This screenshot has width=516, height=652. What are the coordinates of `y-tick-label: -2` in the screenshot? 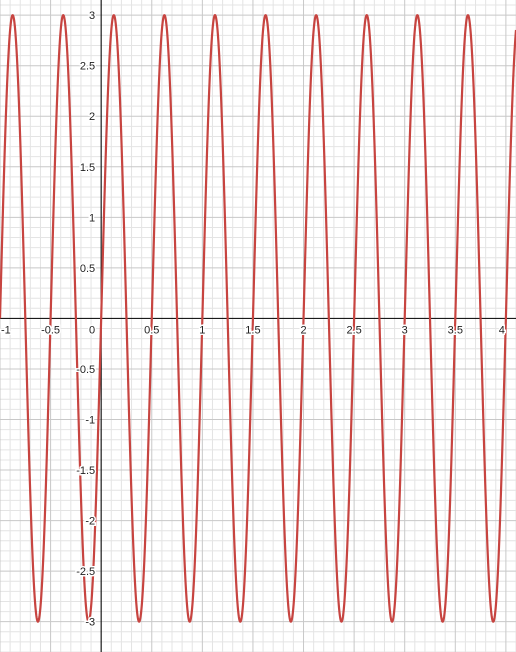 It's located at (90, 522).